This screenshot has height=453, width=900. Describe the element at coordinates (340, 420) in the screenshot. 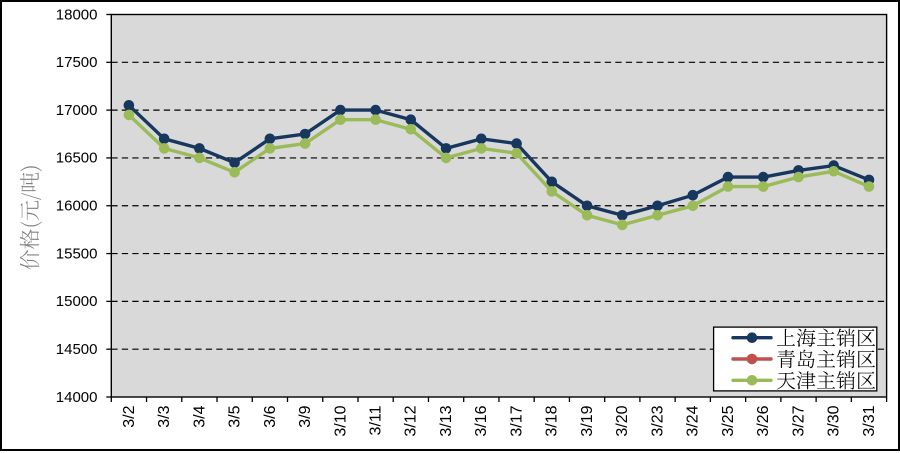

I see `x-tick-label: 3/10` at that location.